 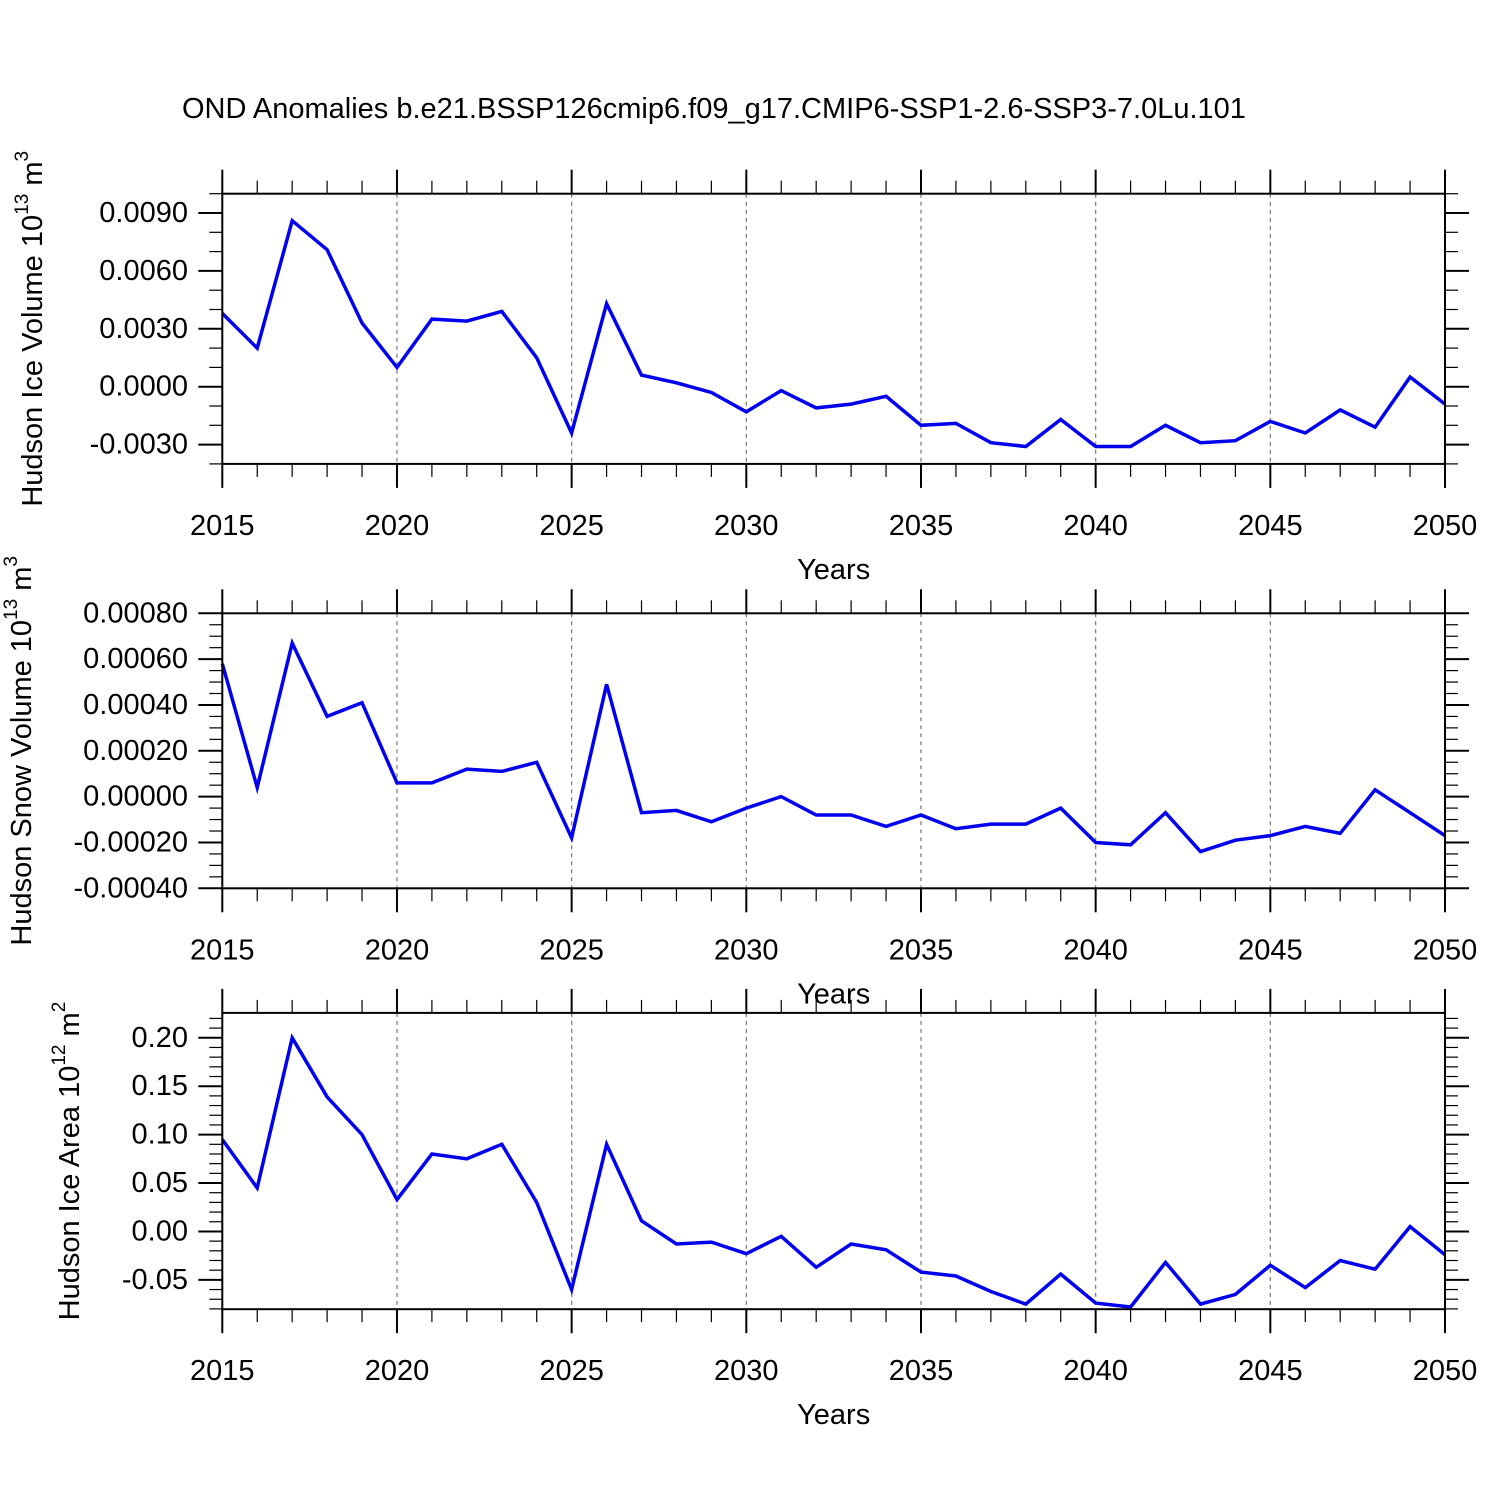 I want to click on y-tick-label: -0.00020, so click(x=131, y=842).